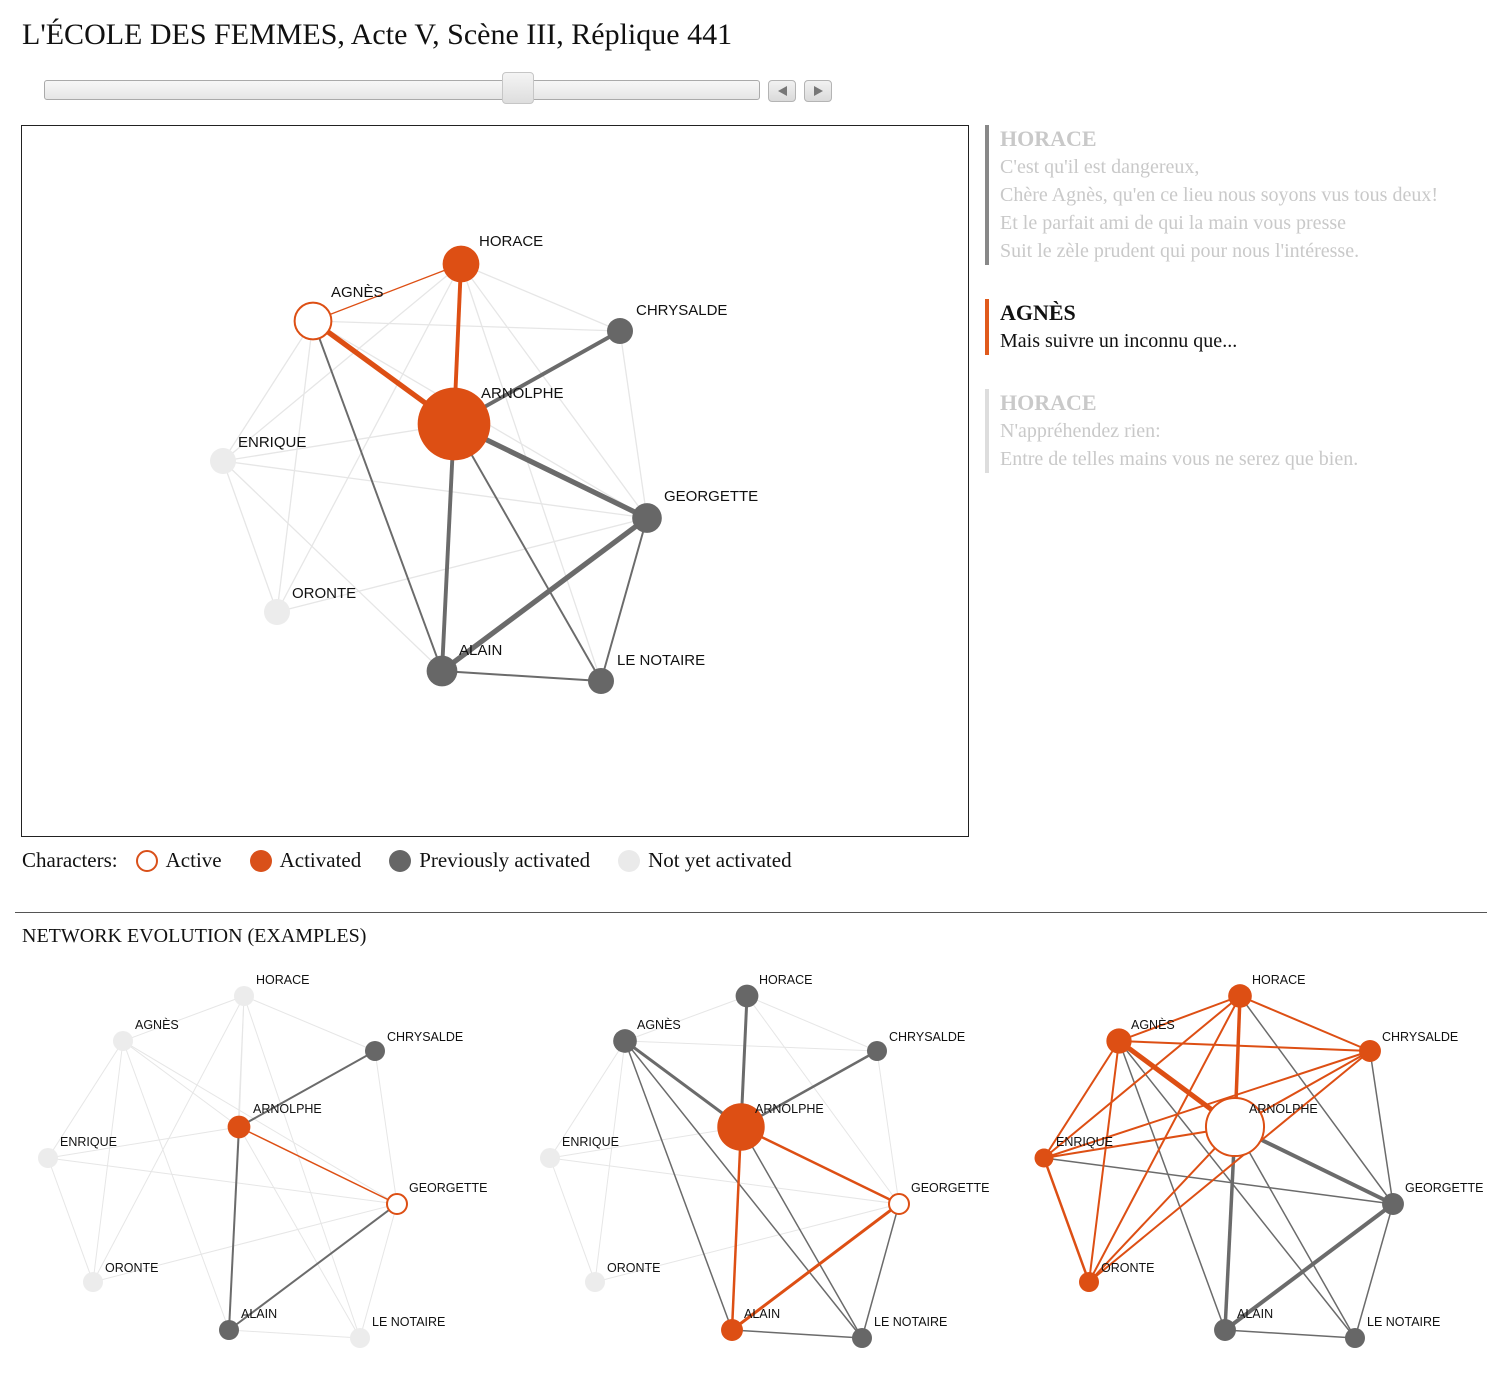 The image size is (1500, 1389). I want to click on edge-agnes-le-notaire, so click(1237, 1189).